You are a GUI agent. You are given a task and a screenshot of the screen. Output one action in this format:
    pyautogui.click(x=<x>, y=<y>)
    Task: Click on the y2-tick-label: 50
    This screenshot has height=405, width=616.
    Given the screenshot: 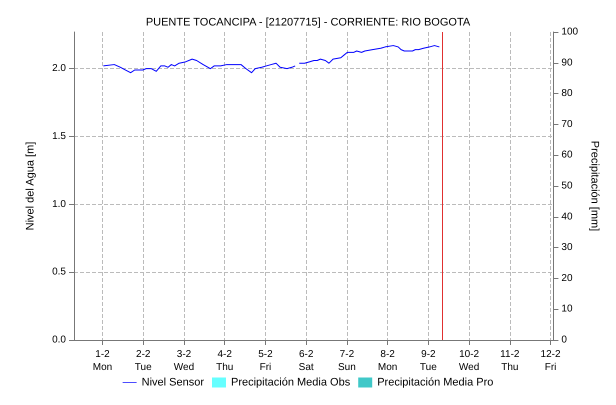 What is the action you would take?
    pyautogui.click(x=567, y=186)
    